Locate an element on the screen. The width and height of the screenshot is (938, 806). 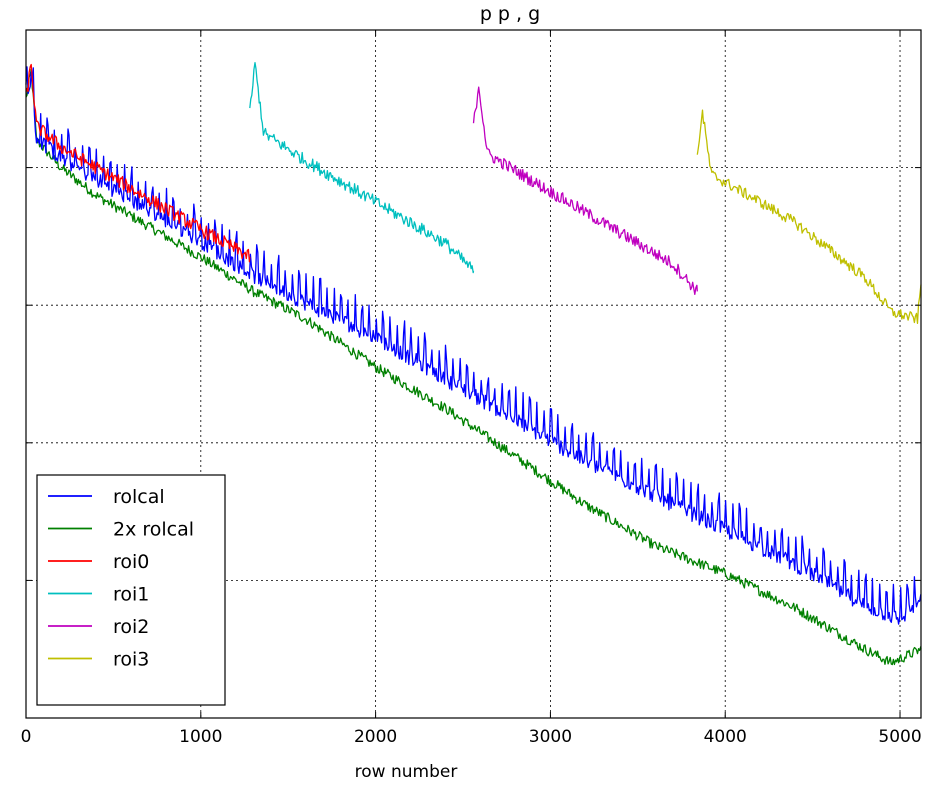
x-tick-label: 0 is located at coordinates (26, 737).